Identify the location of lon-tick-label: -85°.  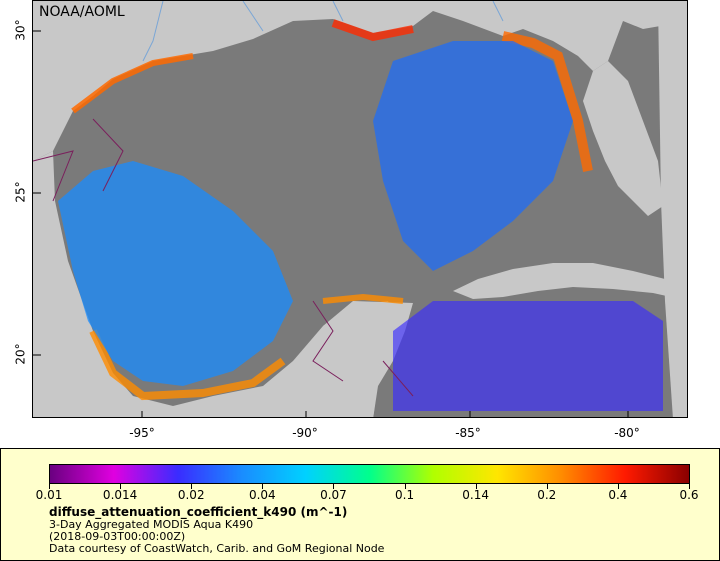
(468, 433).